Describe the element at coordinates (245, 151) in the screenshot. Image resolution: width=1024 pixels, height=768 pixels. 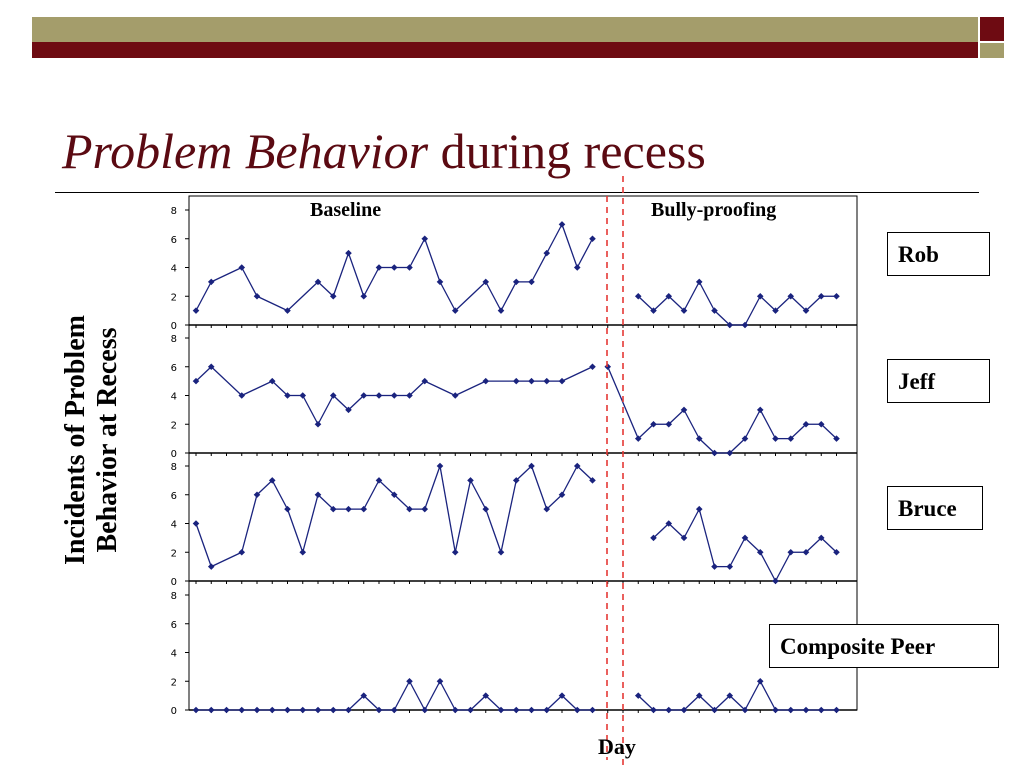
I see `title-italic: Problem Behavior` at that location.